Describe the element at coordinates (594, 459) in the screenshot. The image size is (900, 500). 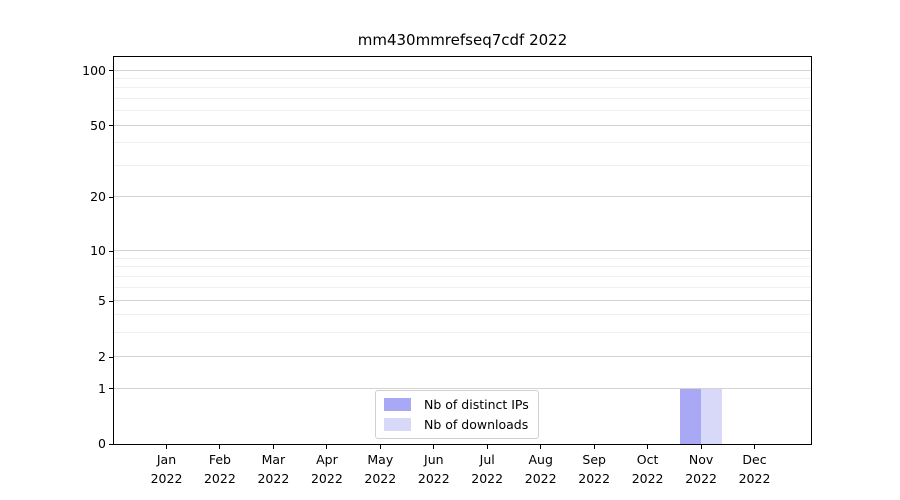
I see `x-tick-month: Sep` at that location.